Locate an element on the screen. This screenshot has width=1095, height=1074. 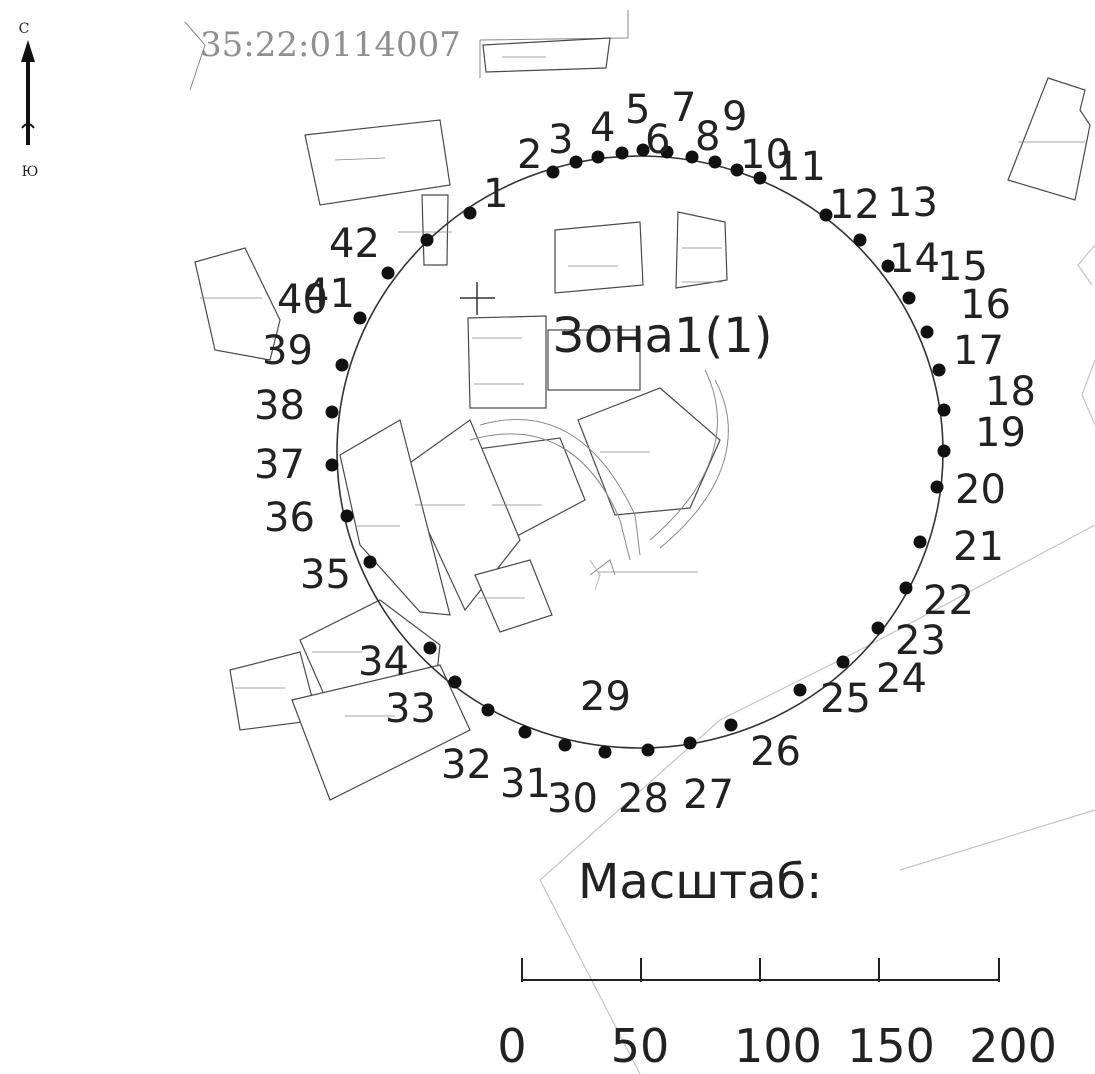
boundary-point-label: 18 is located at coordinates (1010, 392).